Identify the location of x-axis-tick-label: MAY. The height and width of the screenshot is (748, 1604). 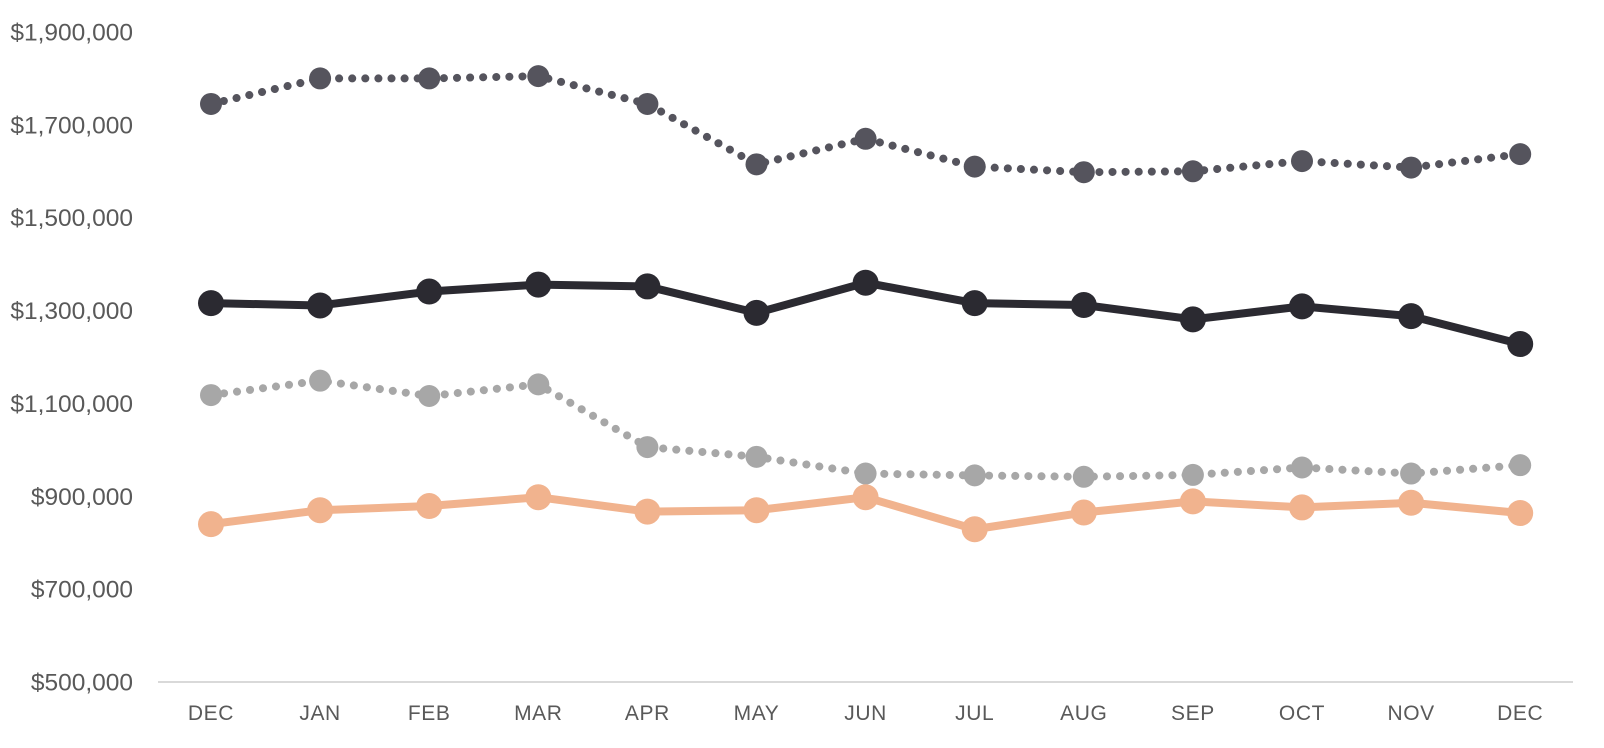
(757, 713).